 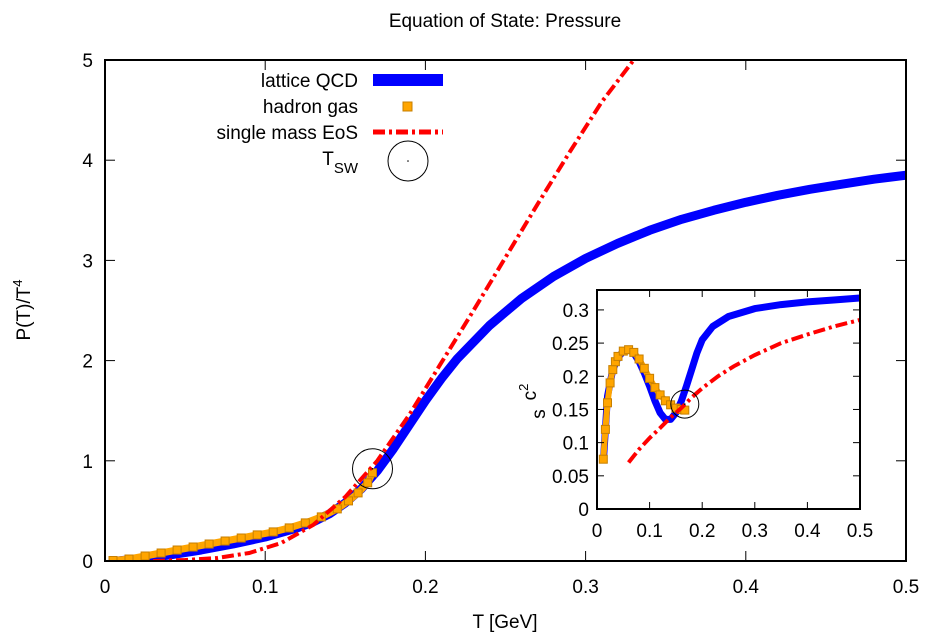 What do you see at coordinates (570, 410) in the screenshot?
I see `inset-y-tick-label: 0.15` at bounding box center [570, 410].